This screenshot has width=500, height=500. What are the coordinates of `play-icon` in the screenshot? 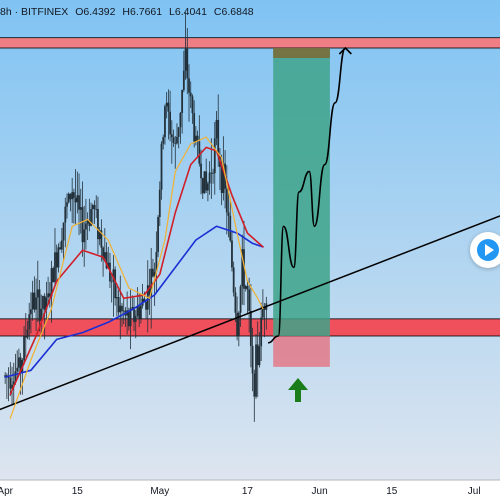 It's located at (488, 250).